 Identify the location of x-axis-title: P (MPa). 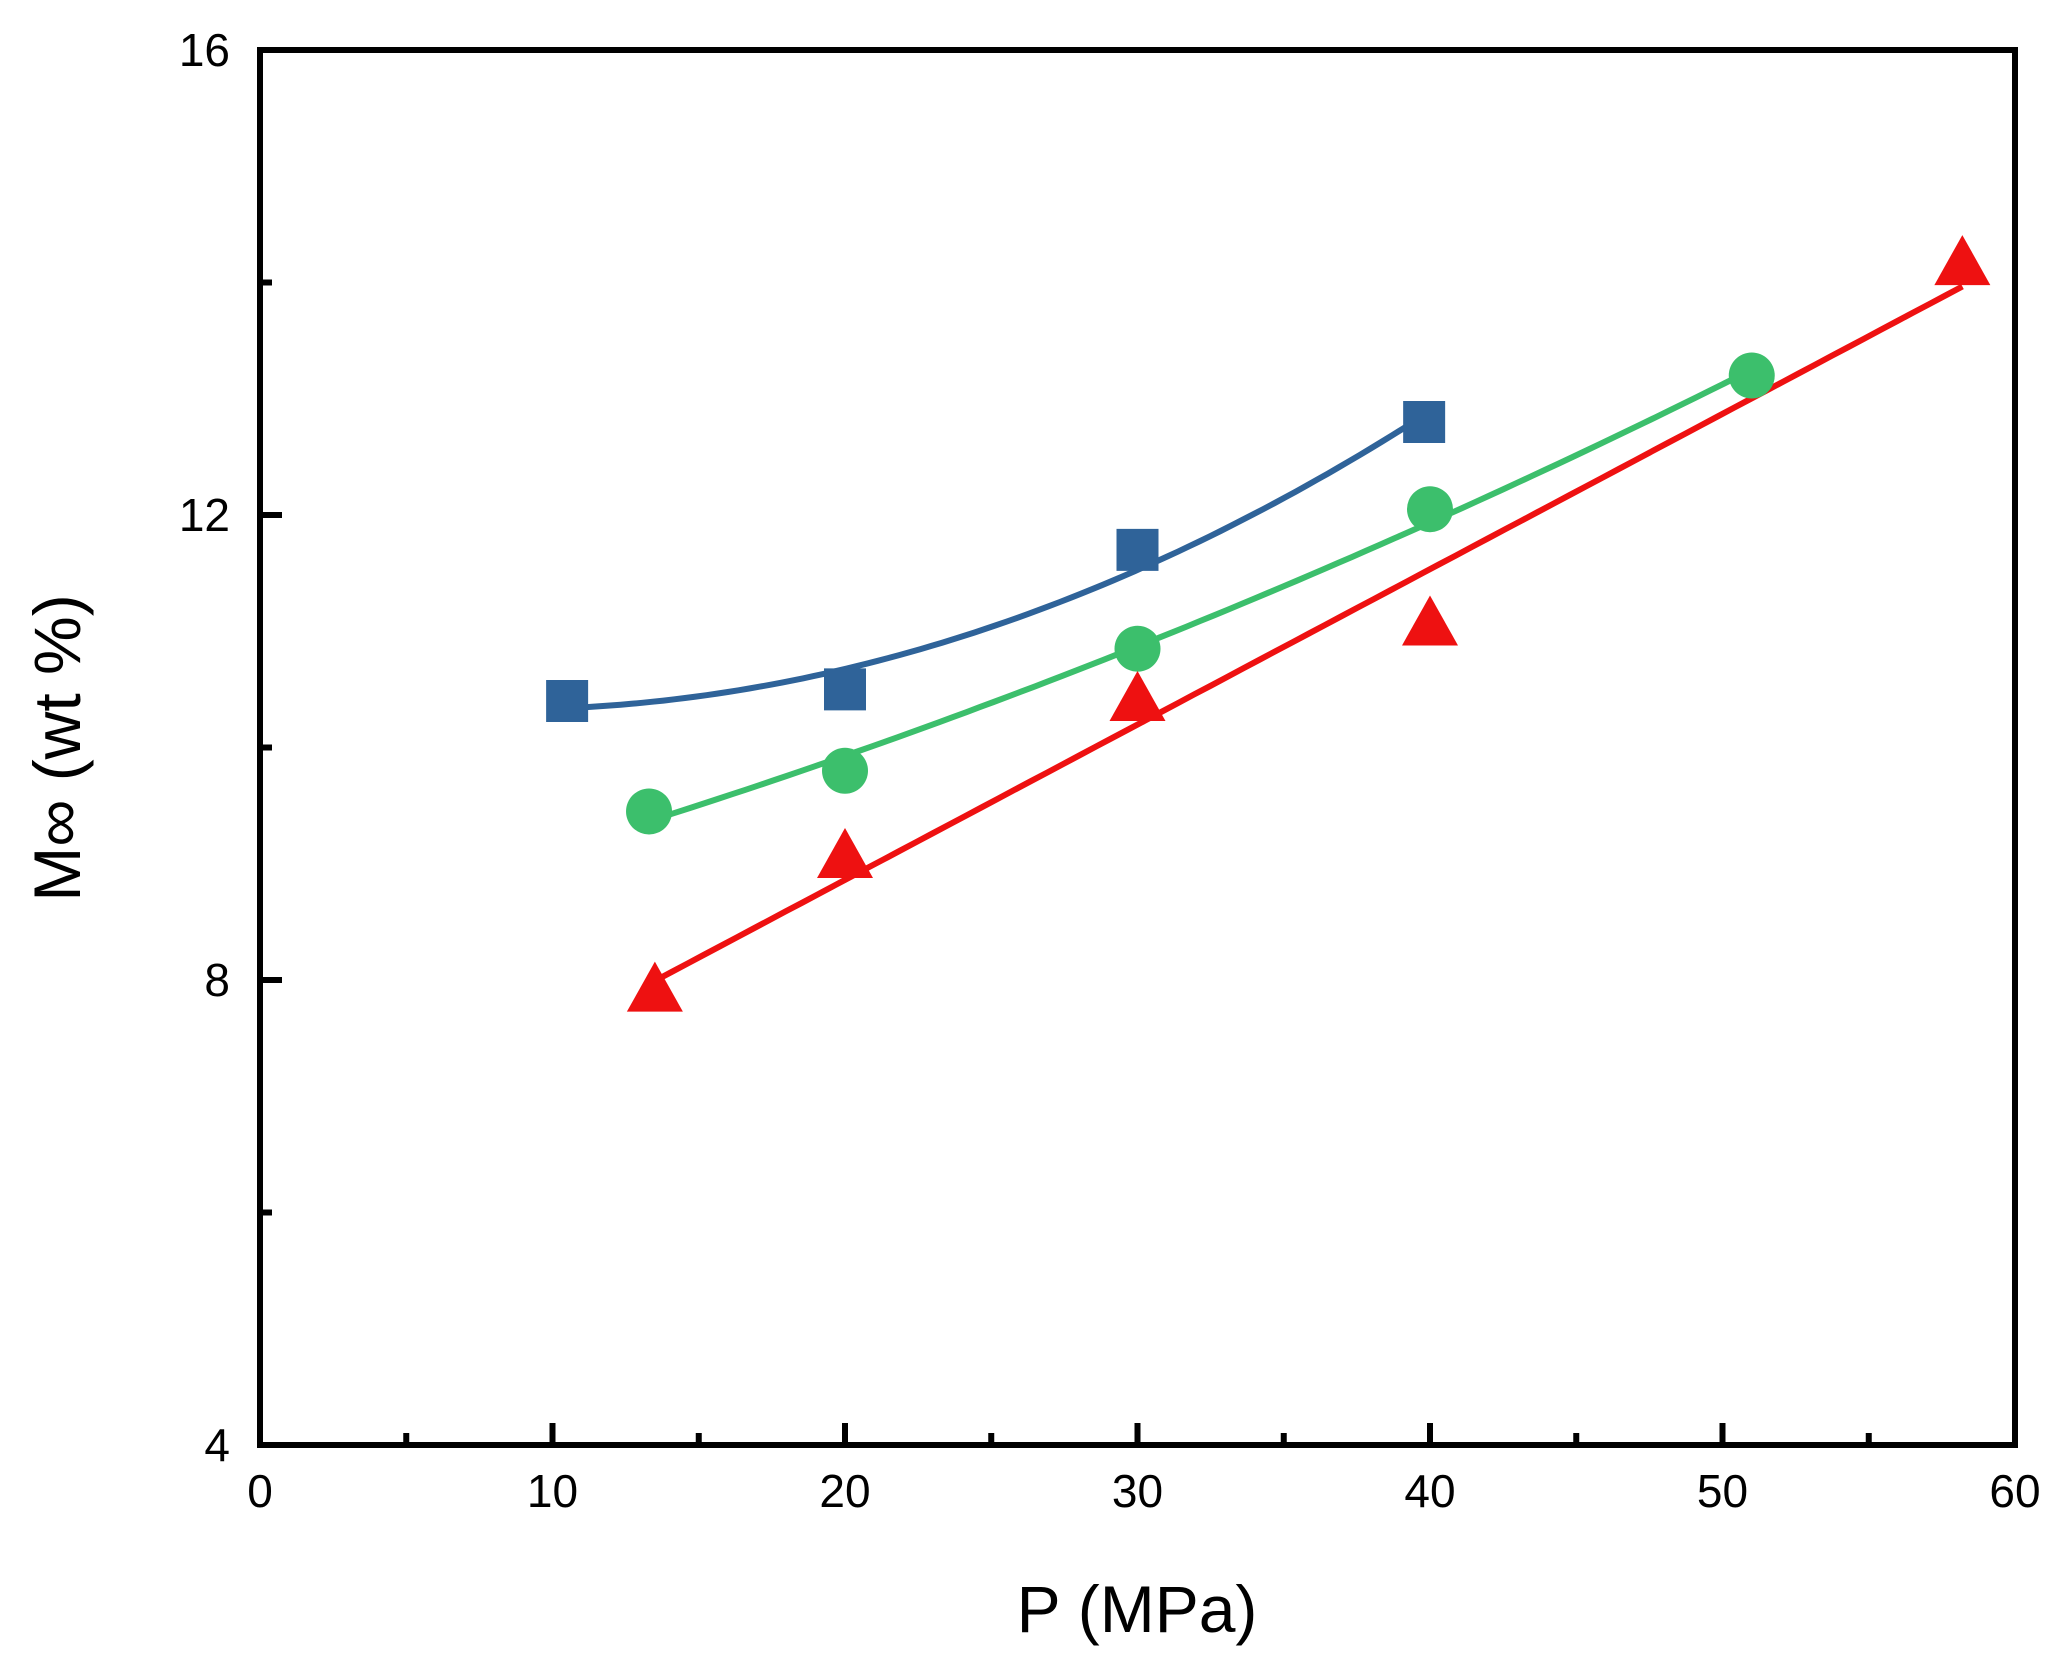
(1137, 1609).